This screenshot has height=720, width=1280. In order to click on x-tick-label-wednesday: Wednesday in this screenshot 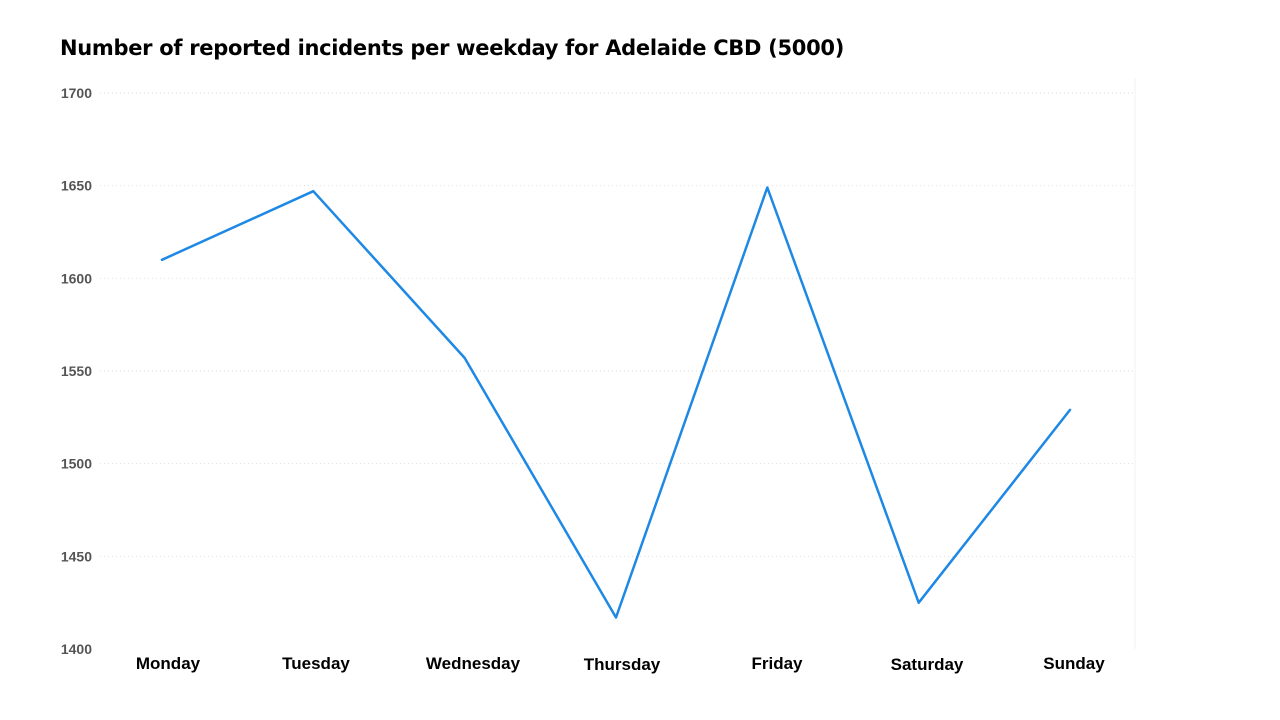, I will do `click(473, 663)`.